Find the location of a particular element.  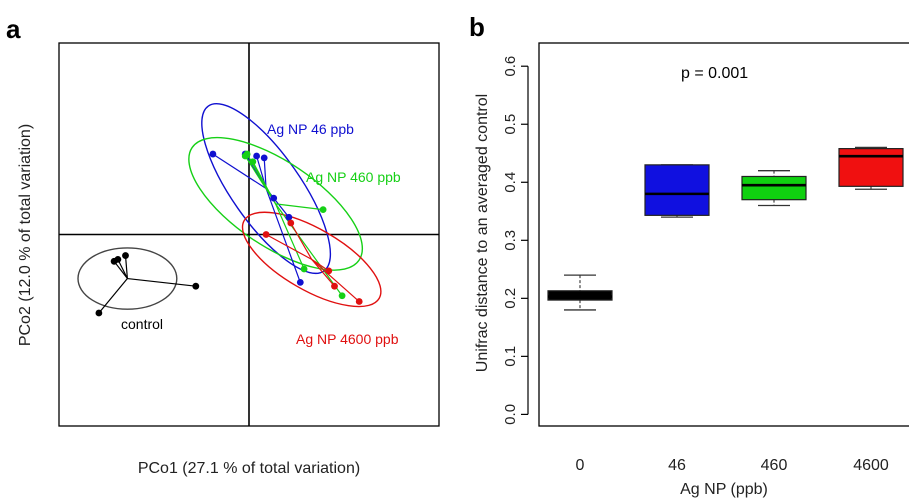

y-tick-label: 0.5 is located at coordinates (510, 124).